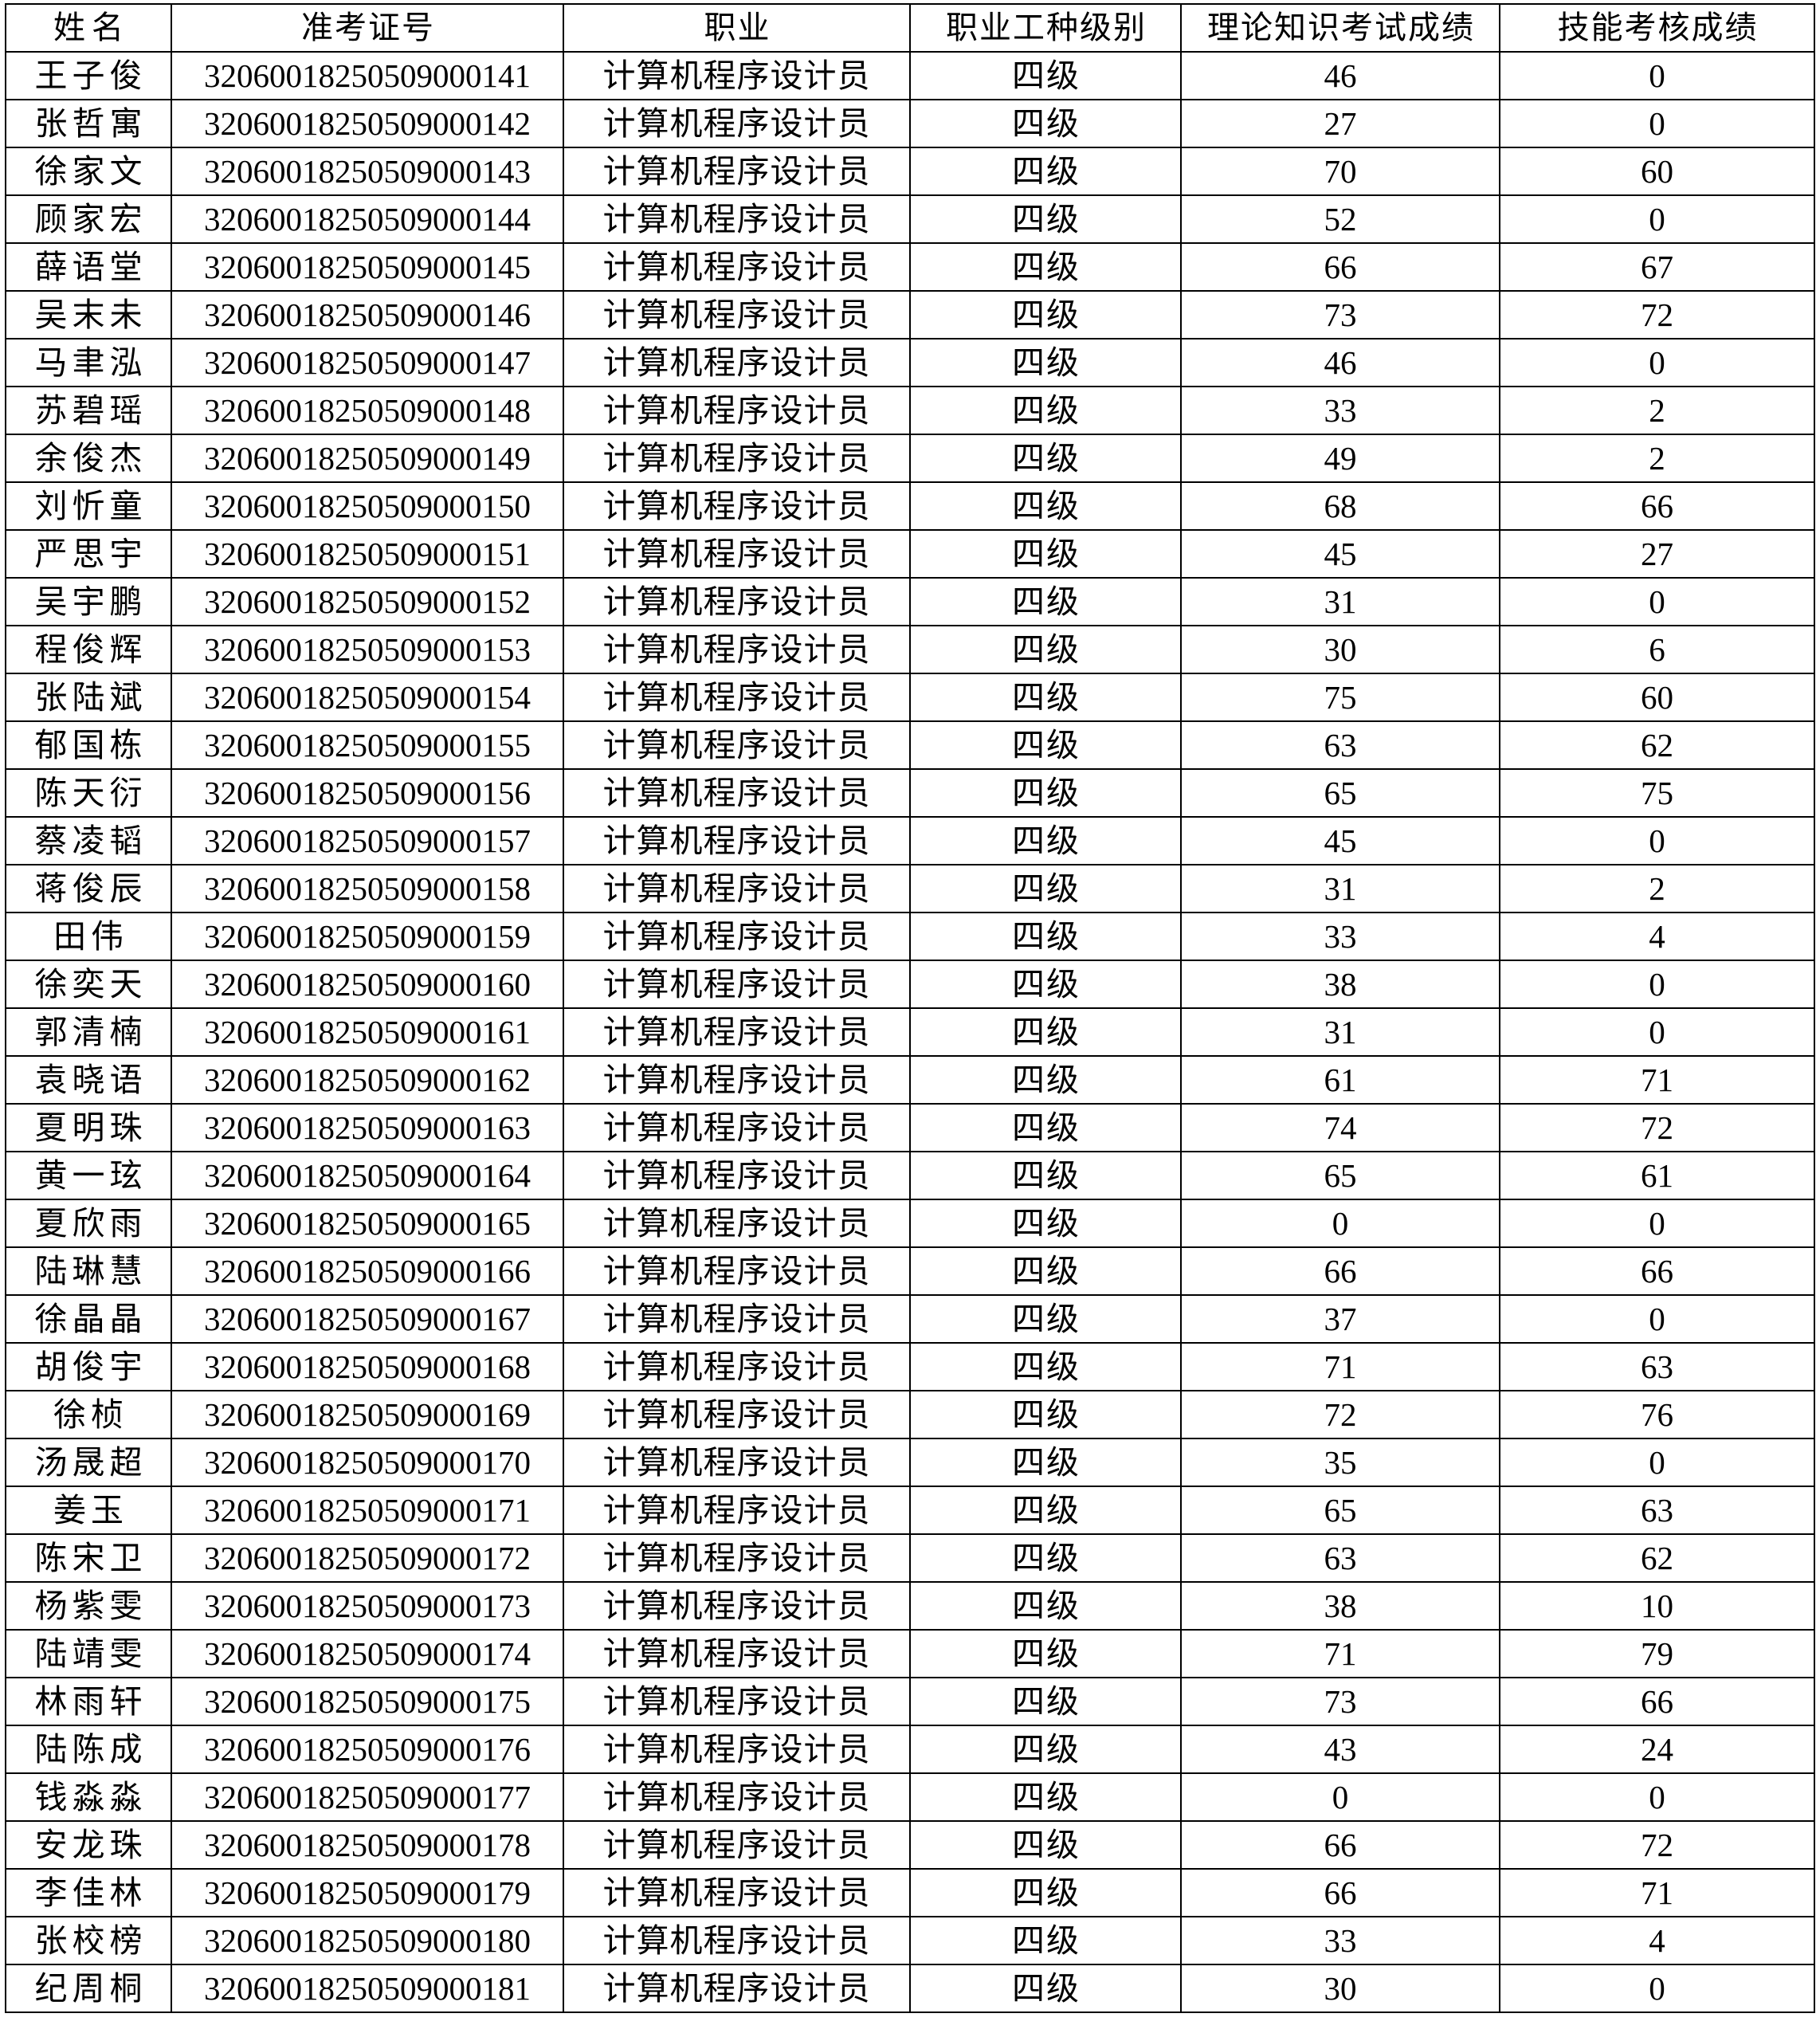  I want to click on cell-ticket: 32060018250509000163, so click(367, 1127).